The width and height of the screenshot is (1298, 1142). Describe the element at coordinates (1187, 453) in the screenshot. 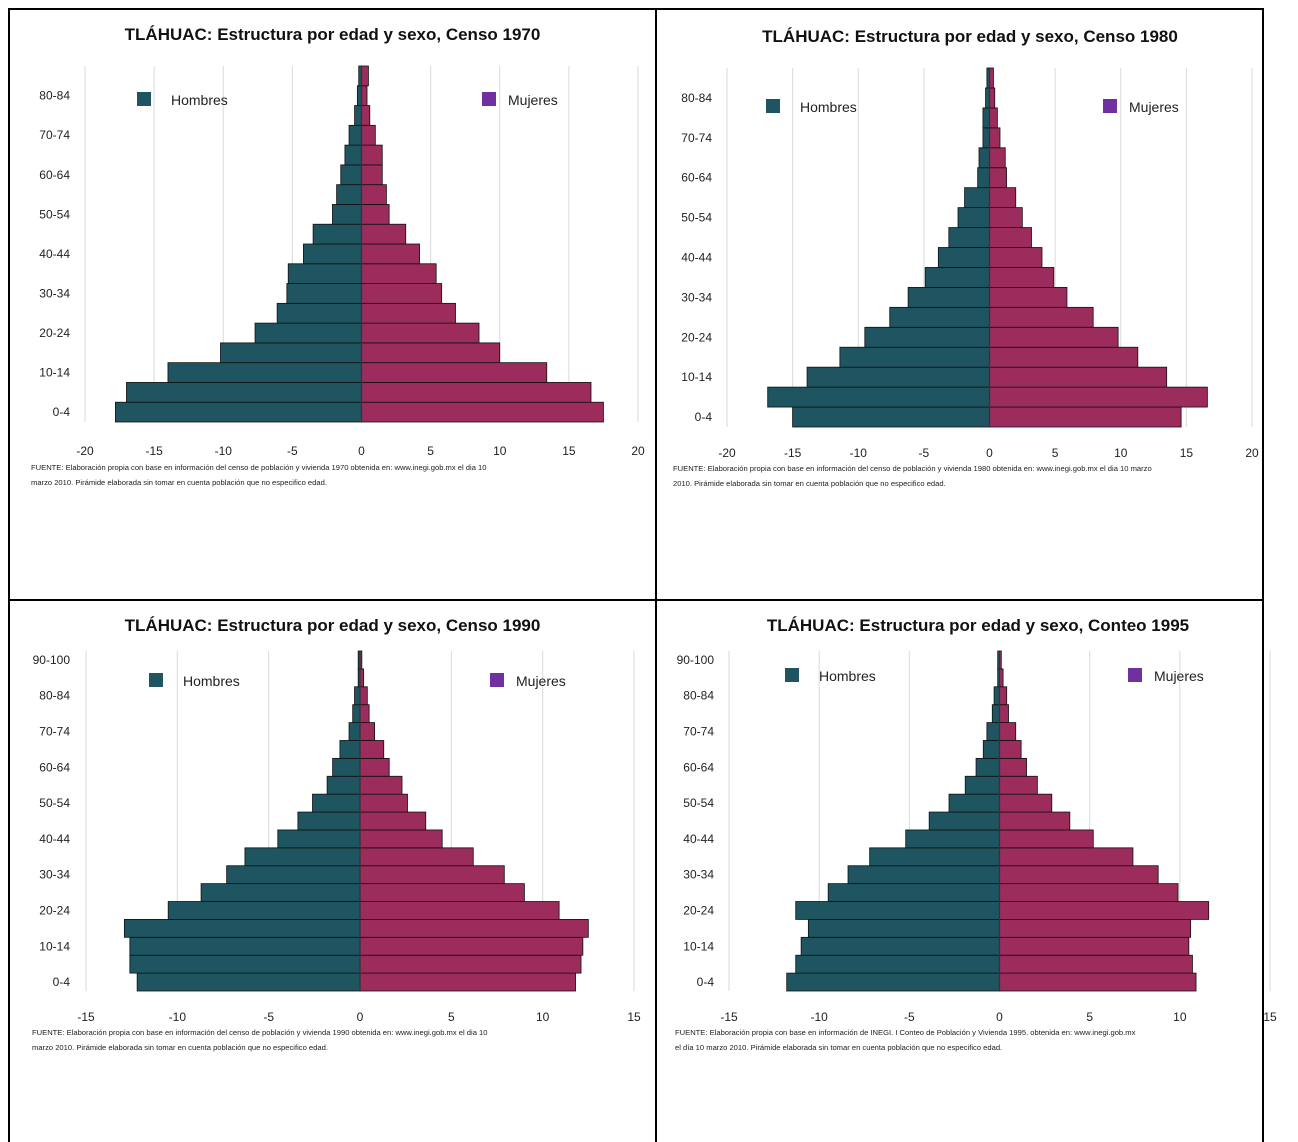

I see `x-tick-label: 15` at that location.